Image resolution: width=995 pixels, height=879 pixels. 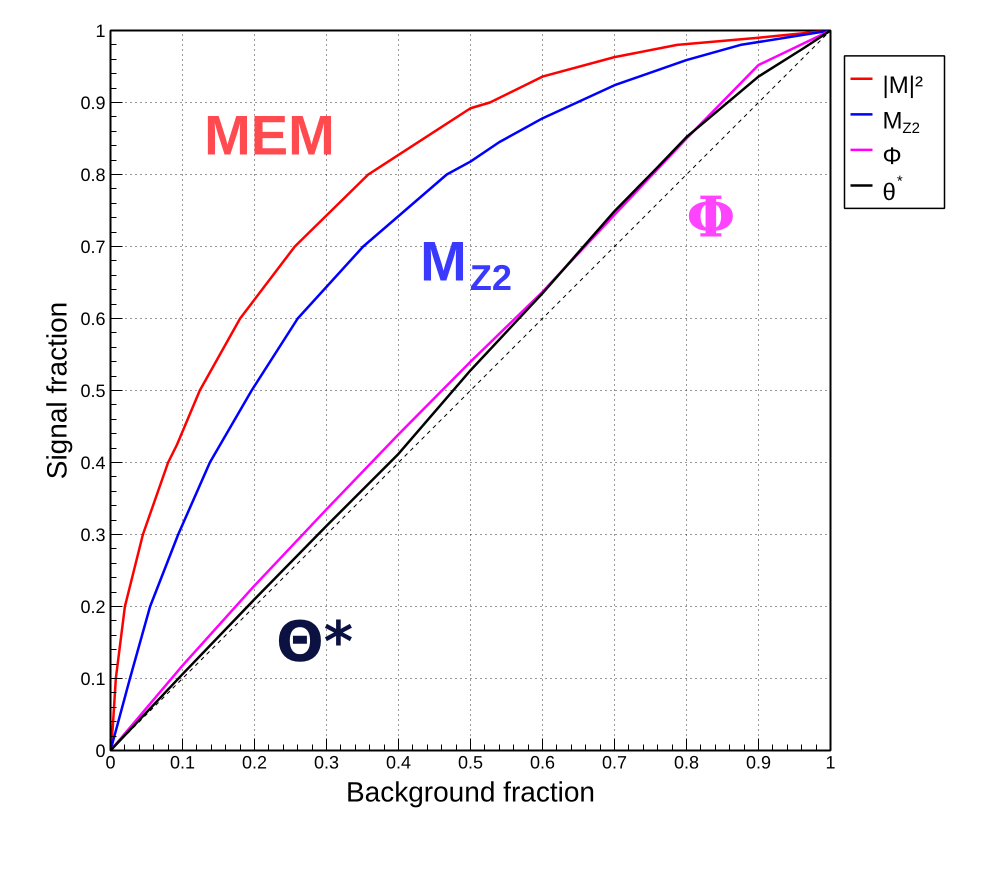 What do you see at coordinates (471, 792) in the screenshot?
I see `x-axis-title: Background fraction` at bounding box center [471, 792].